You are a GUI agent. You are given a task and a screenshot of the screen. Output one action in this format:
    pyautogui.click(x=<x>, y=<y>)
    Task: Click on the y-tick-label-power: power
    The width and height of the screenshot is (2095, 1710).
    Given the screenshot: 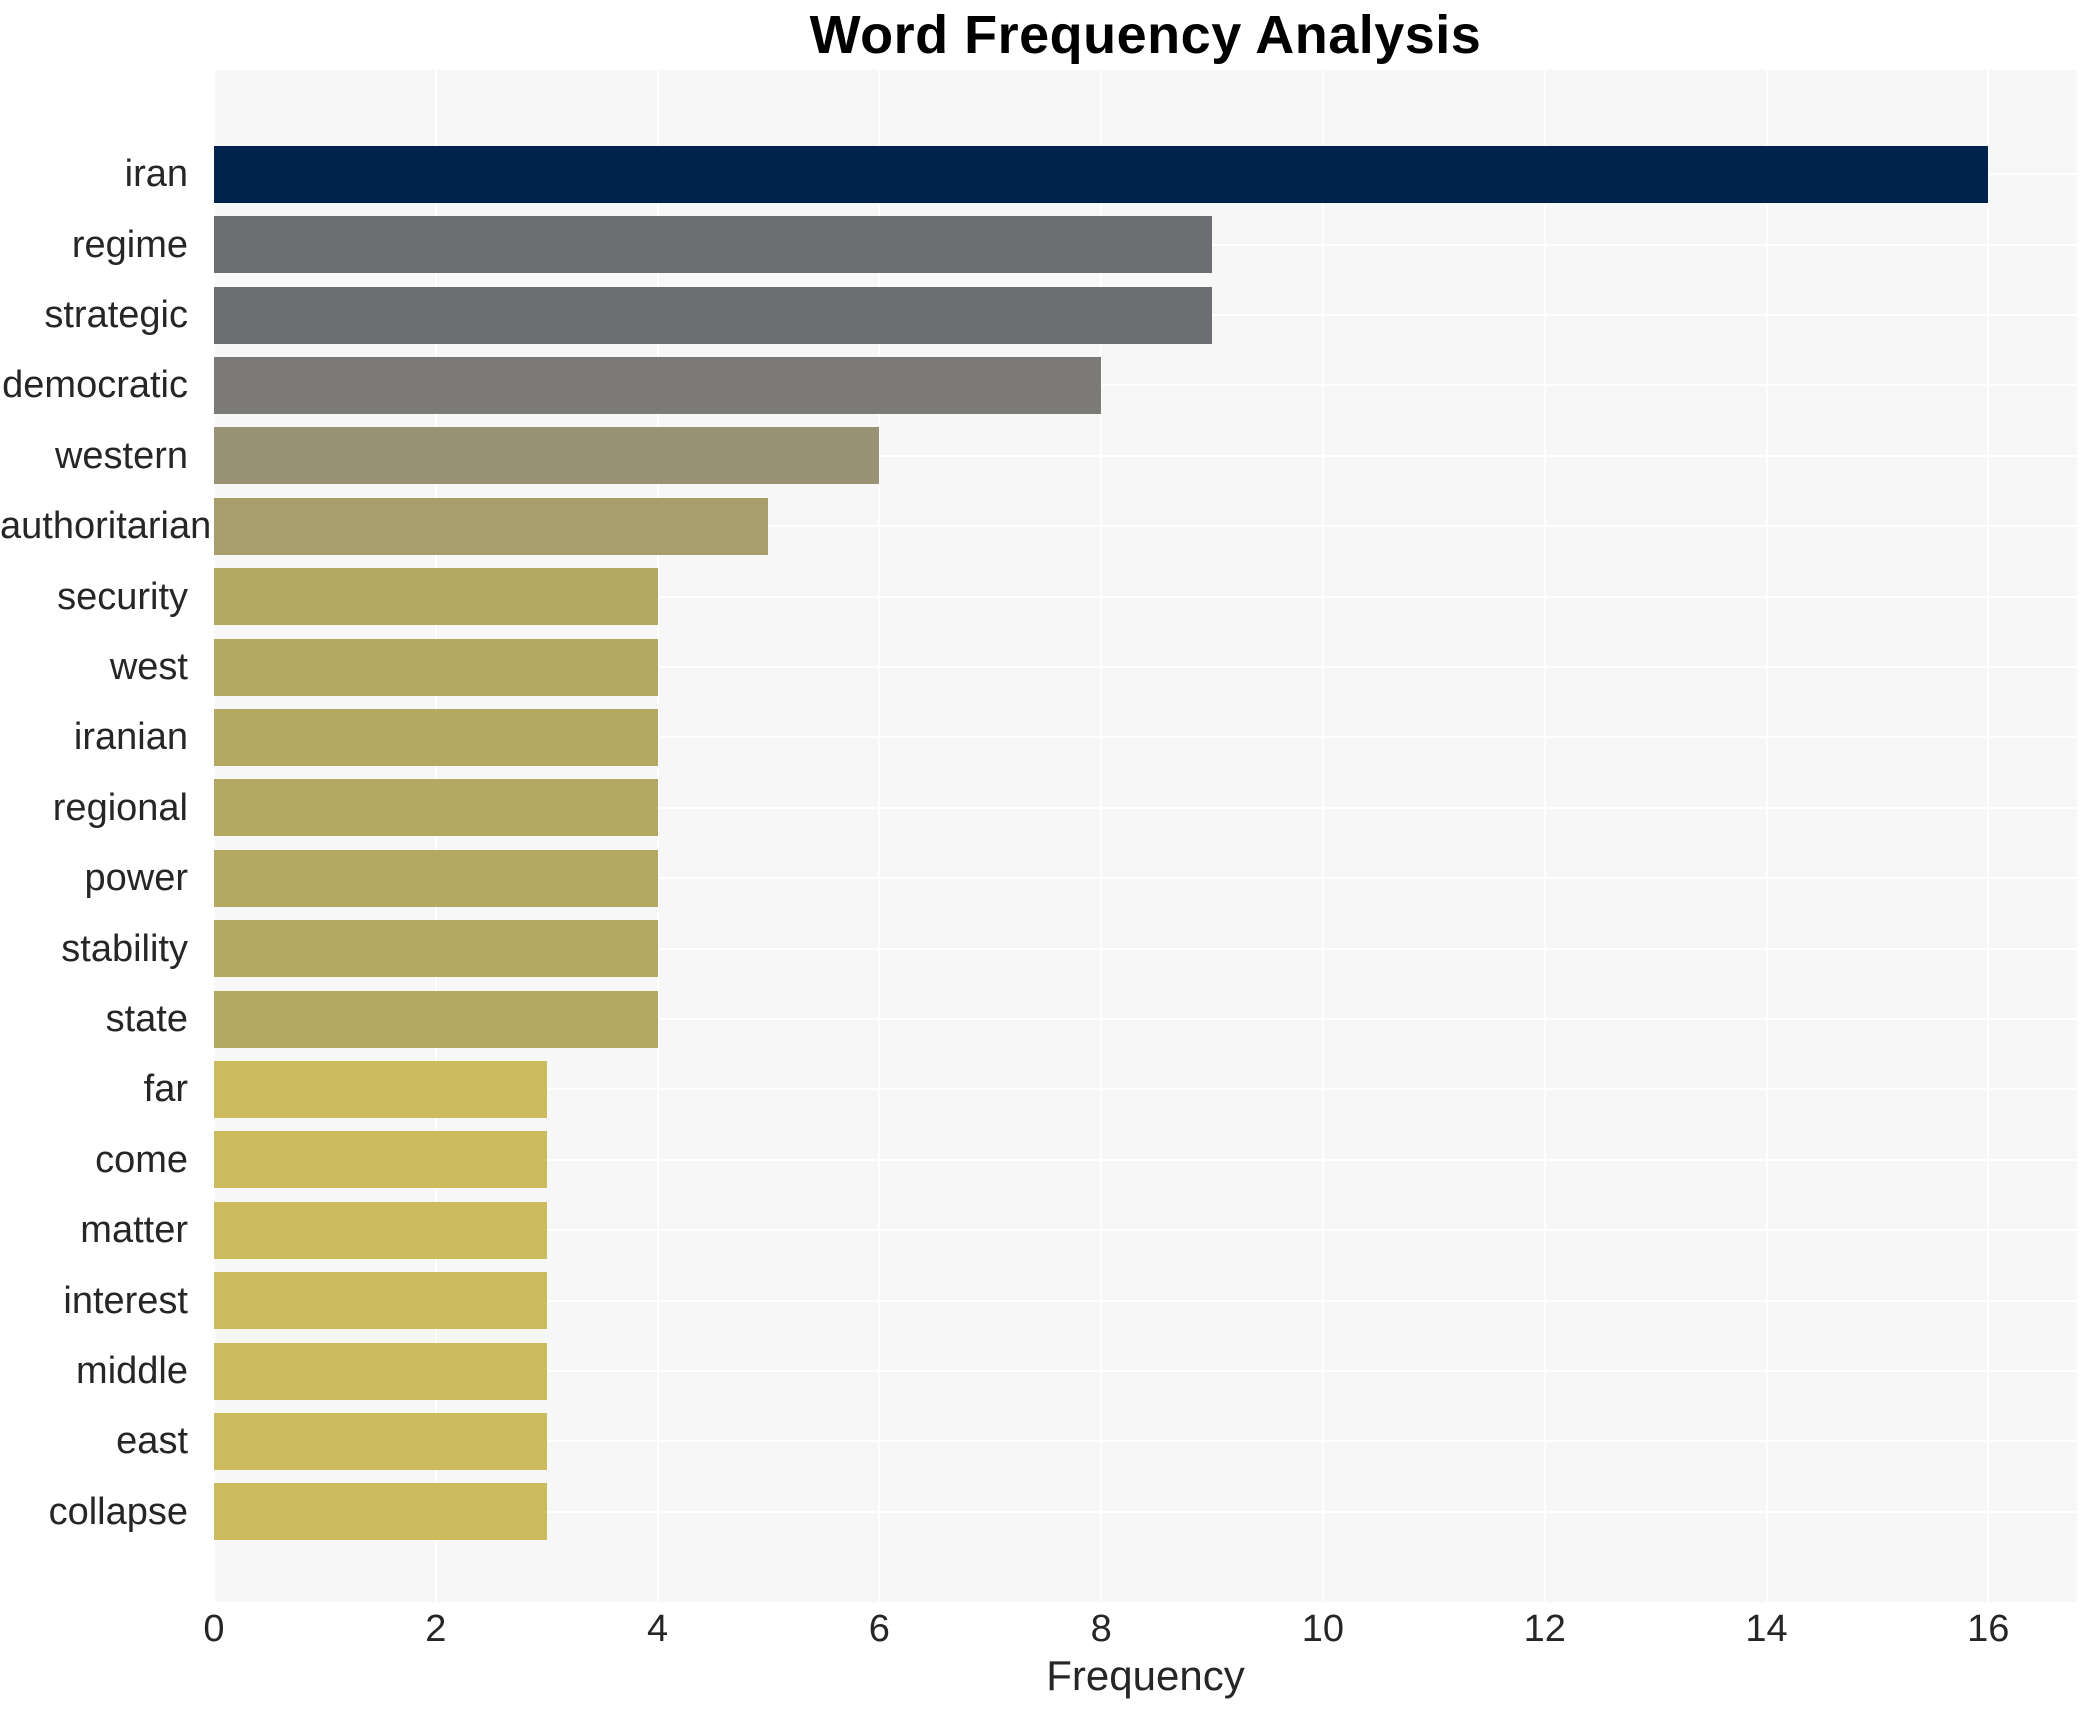 What is the action you would take?
    pyautogui.click(x=136, y=878)
    